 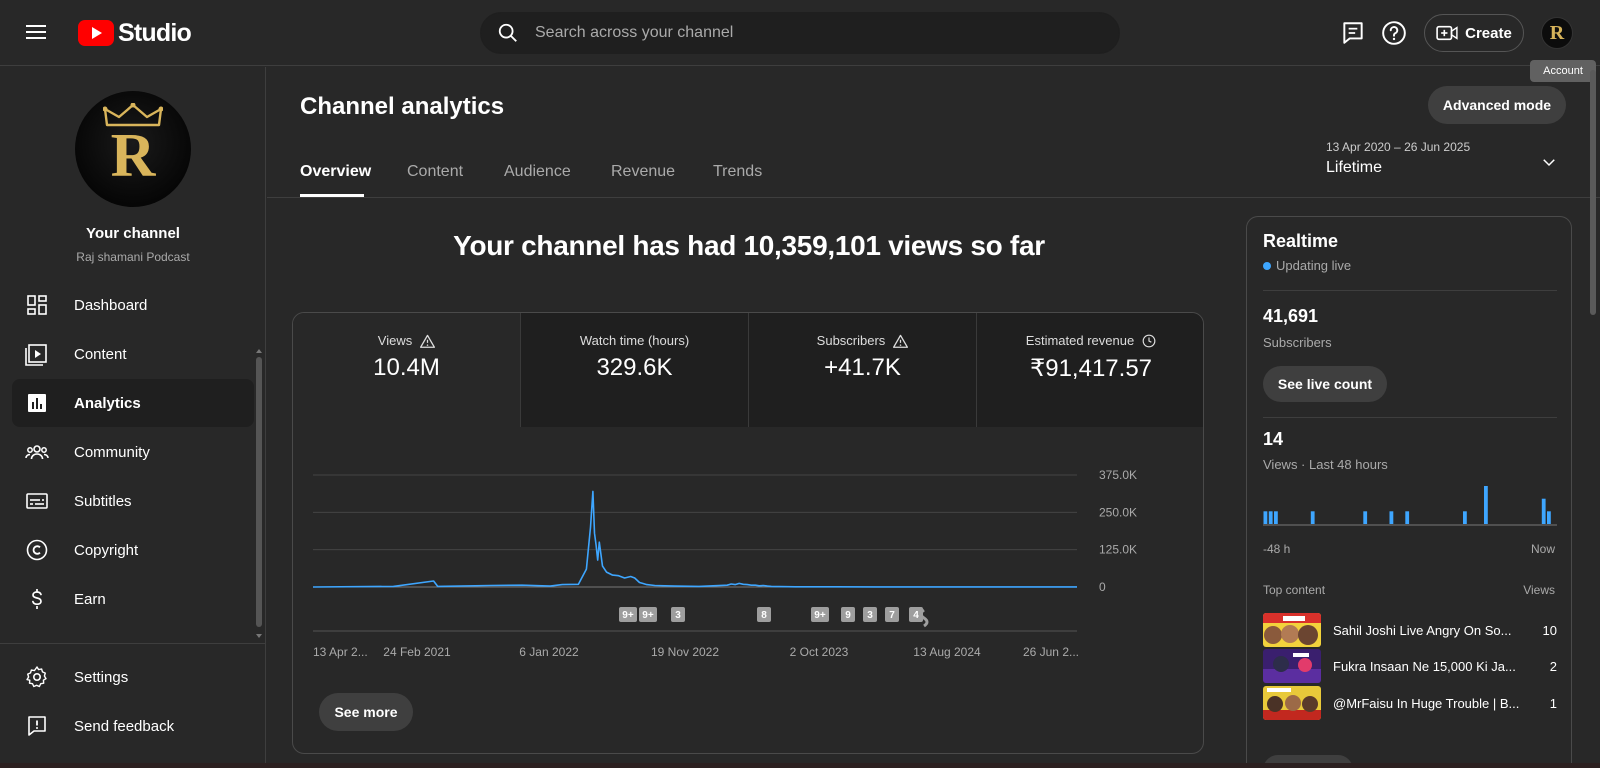 What do you see at coordinates (417, 652) in the screenshot?
I see `x-tick-label: 24 Feb 2021` at bounding box center [417, 652].